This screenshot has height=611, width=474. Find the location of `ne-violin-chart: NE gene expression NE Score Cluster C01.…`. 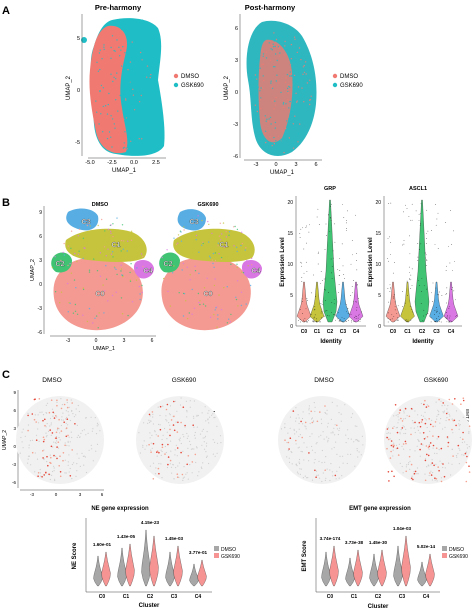

ne-violin-chart: NE gene expression NE Score Cluster C01.… is located at coordinates (142, 557).